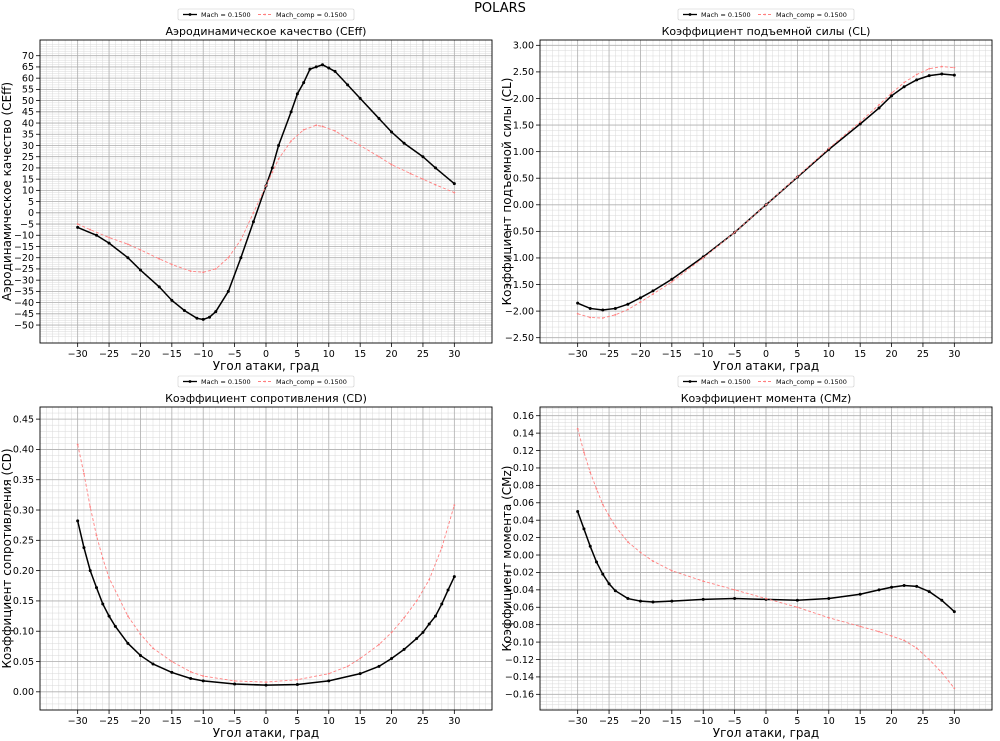 The width and height of the screenshot is (1000, 741). I want to click on y-tick-label: −0.06, so click(519, 608).